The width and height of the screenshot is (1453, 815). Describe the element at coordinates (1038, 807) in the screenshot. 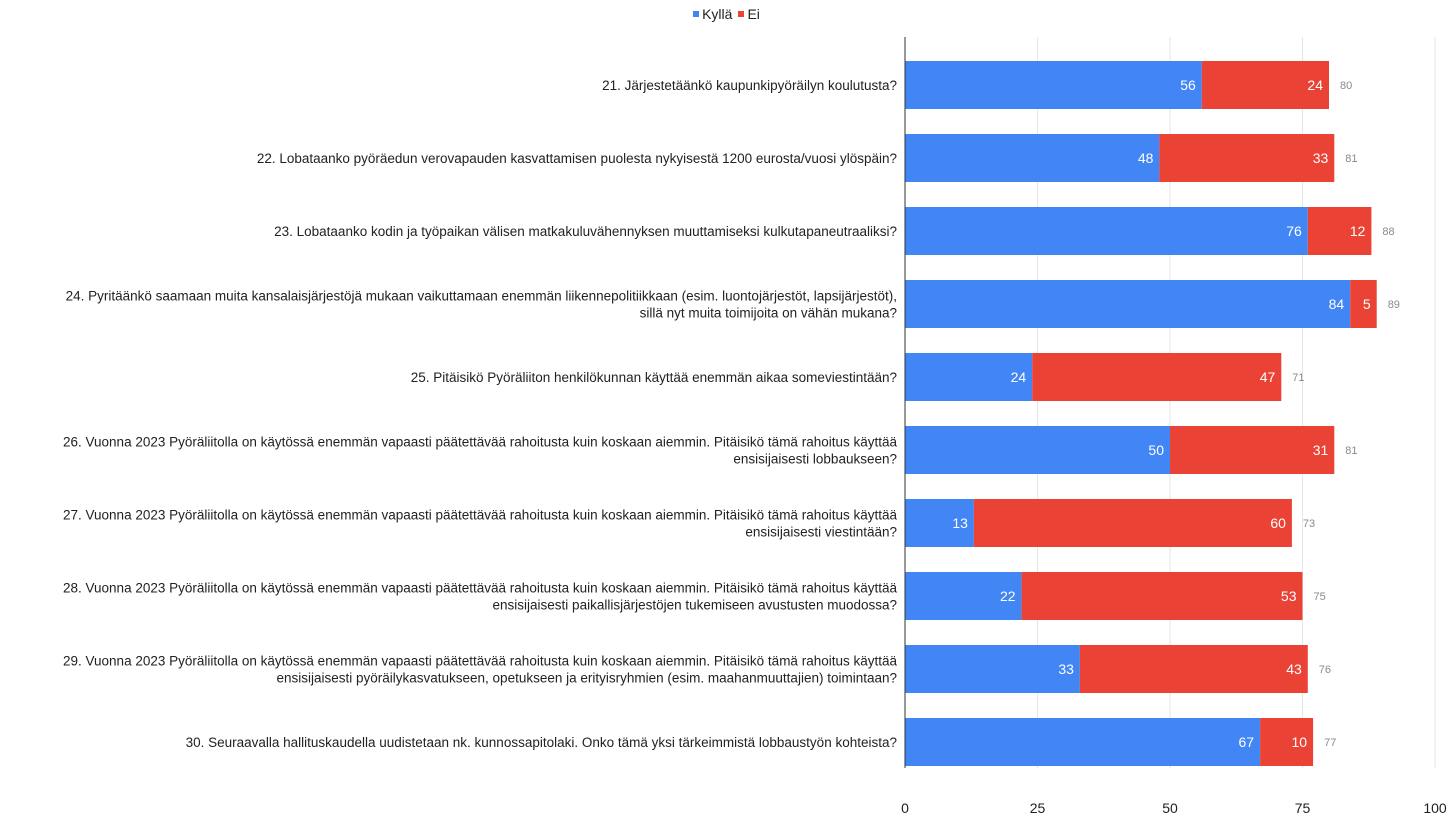

I see `x-tick-label: 25` at that location.